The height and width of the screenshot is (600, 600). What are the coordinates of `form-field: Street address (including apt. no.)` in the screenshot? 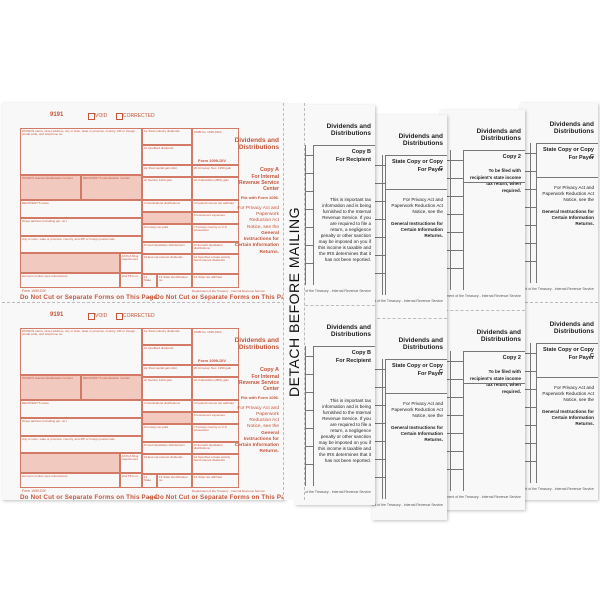 It's located at (81, 227).